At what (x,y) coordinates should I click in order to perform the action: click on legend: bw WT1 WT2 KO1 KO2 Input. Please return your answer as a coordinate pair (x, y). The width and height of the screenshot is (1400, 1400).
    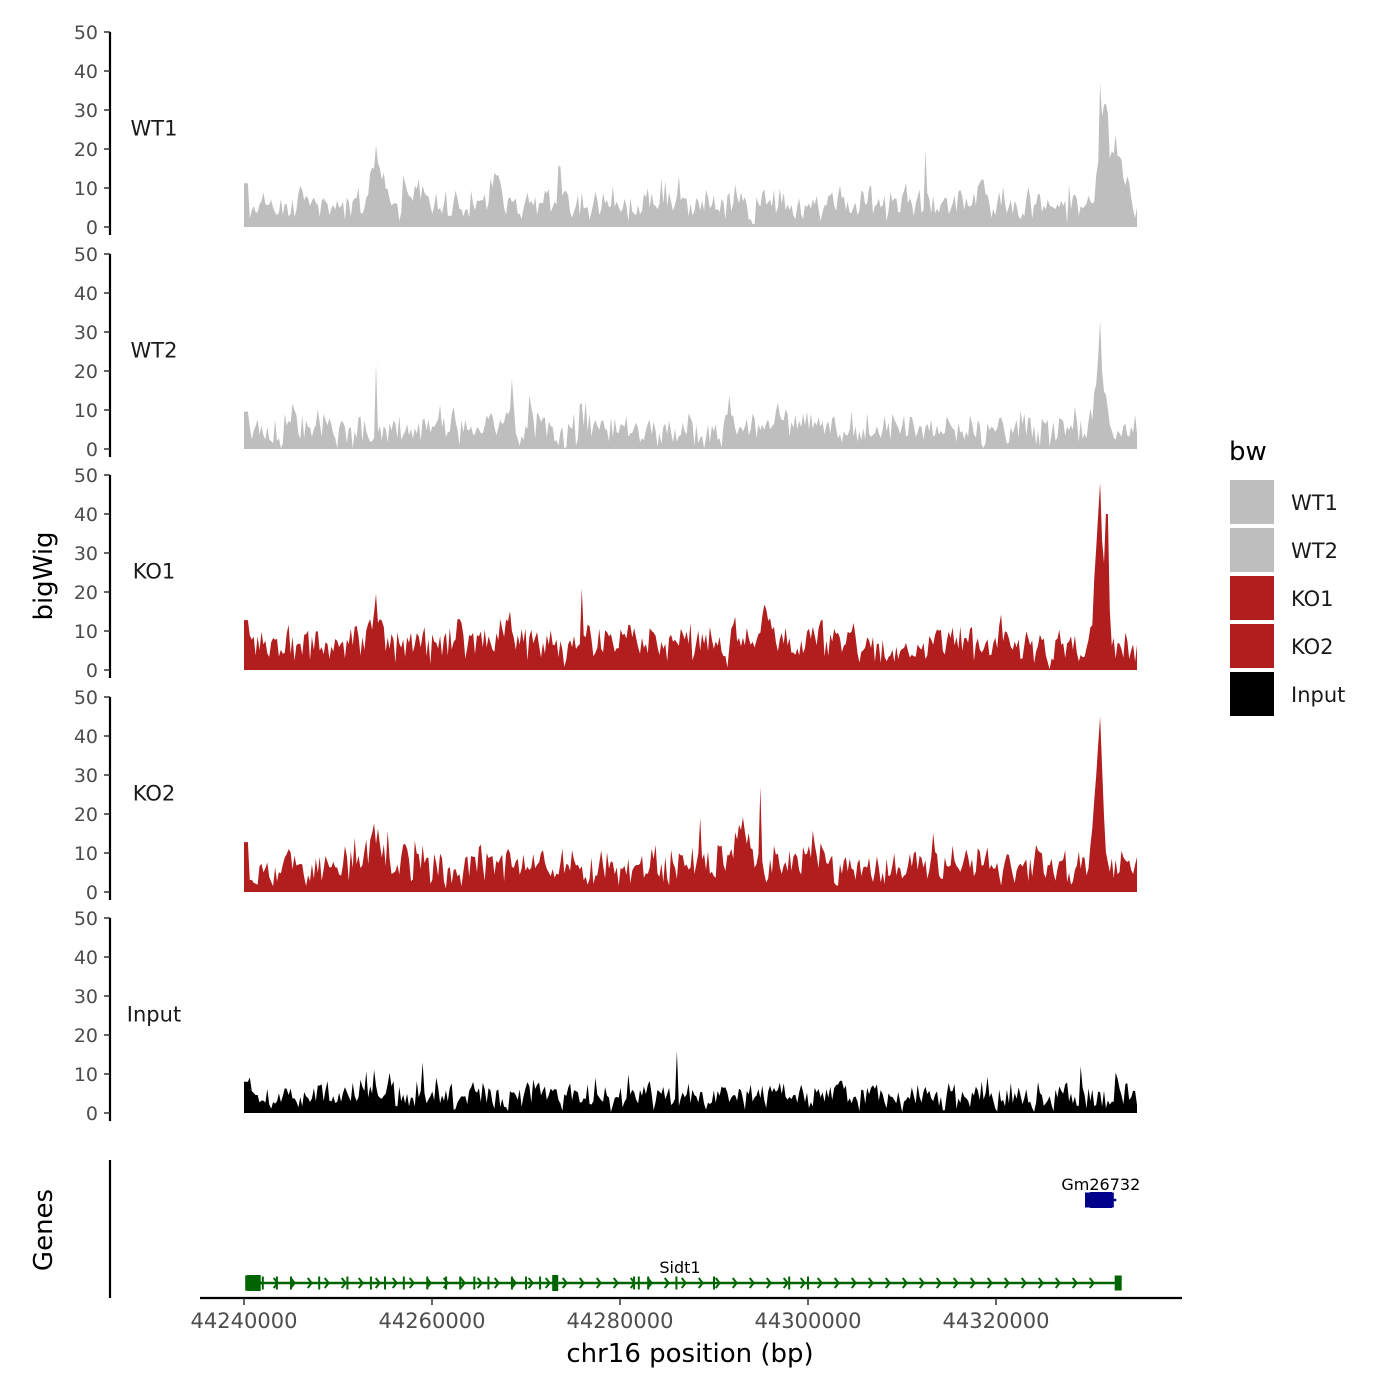
    Looking at the image, I should click on (1287, 576).